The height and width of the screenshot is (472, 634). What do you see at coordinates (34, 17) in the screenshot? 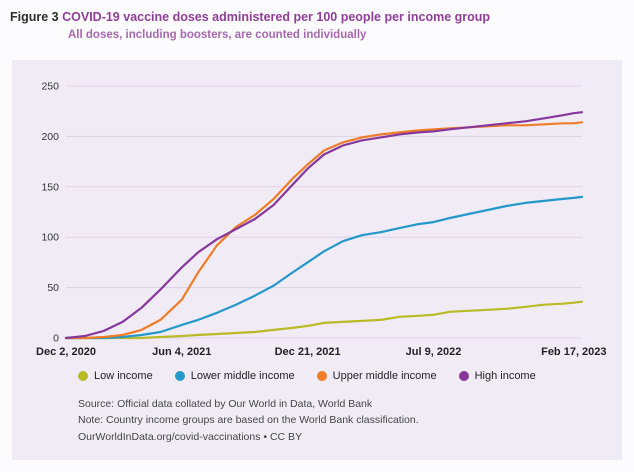
I see `figure-label: Figure 3` at bounding box center [34, 17].